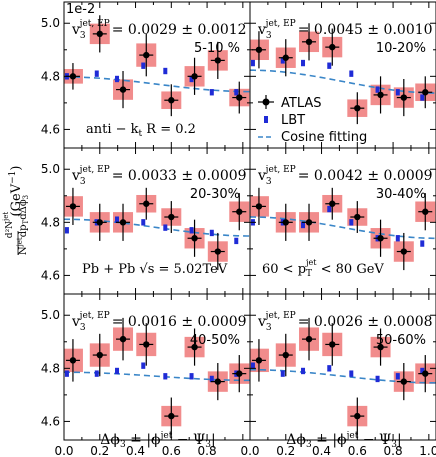 This screenshot has height=457, width=436. I want to click on centrality-label: 5-10 %, so click(217, 48).